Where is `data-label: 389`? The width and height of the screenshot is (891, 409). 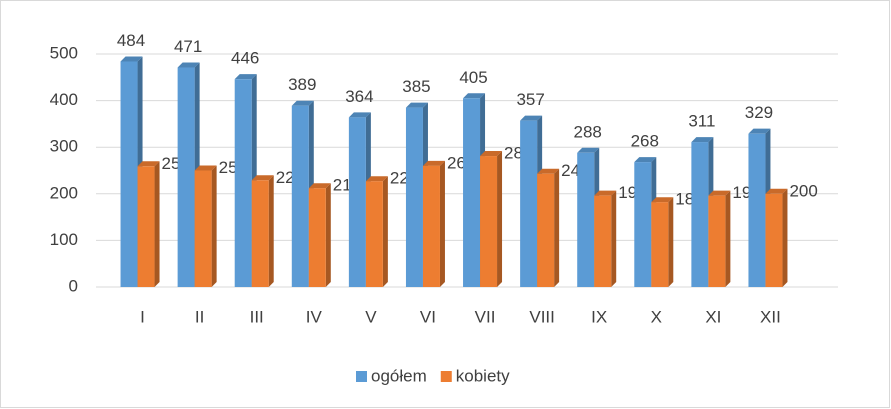
data-label: 389 is located at coordinates (302, 84).